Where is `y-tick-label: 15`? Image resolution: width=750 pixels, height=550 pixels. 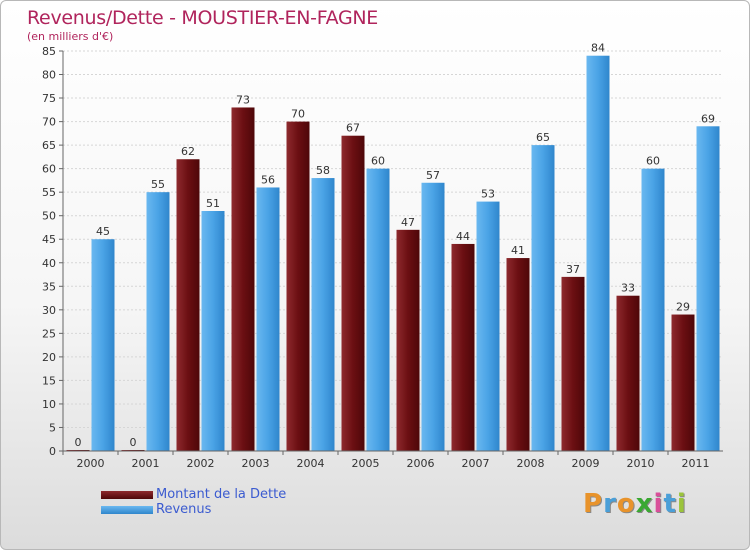 y-tick-label: 15 is located at coordinates (49, 380).